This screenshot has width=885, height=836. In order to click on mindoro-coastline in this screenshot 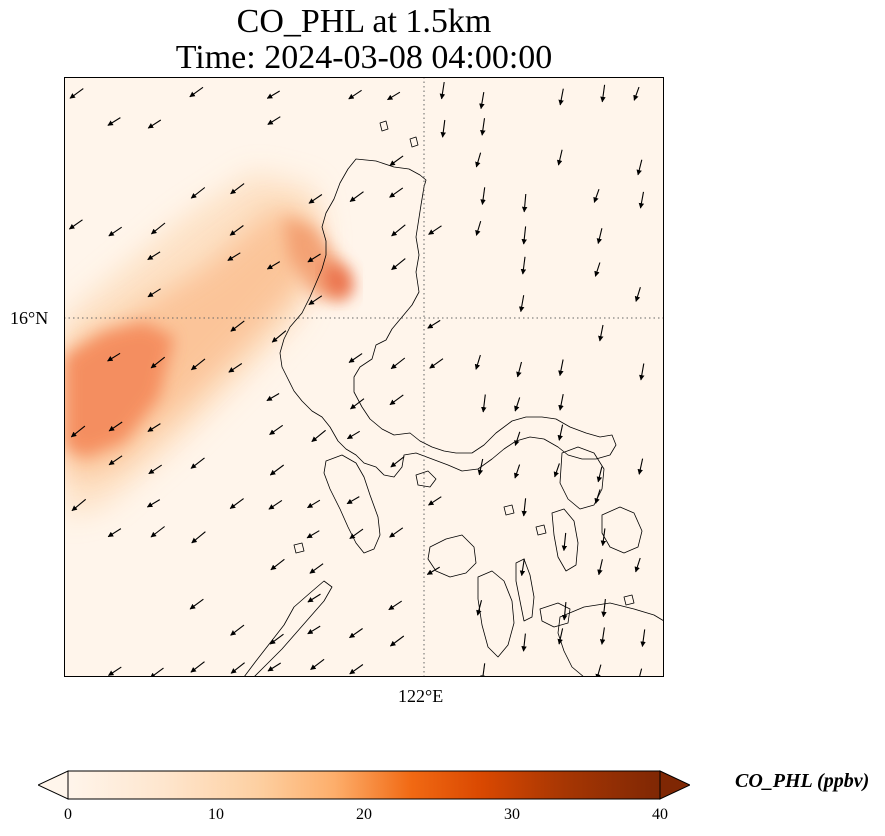, I will do `click(352, 504)`.